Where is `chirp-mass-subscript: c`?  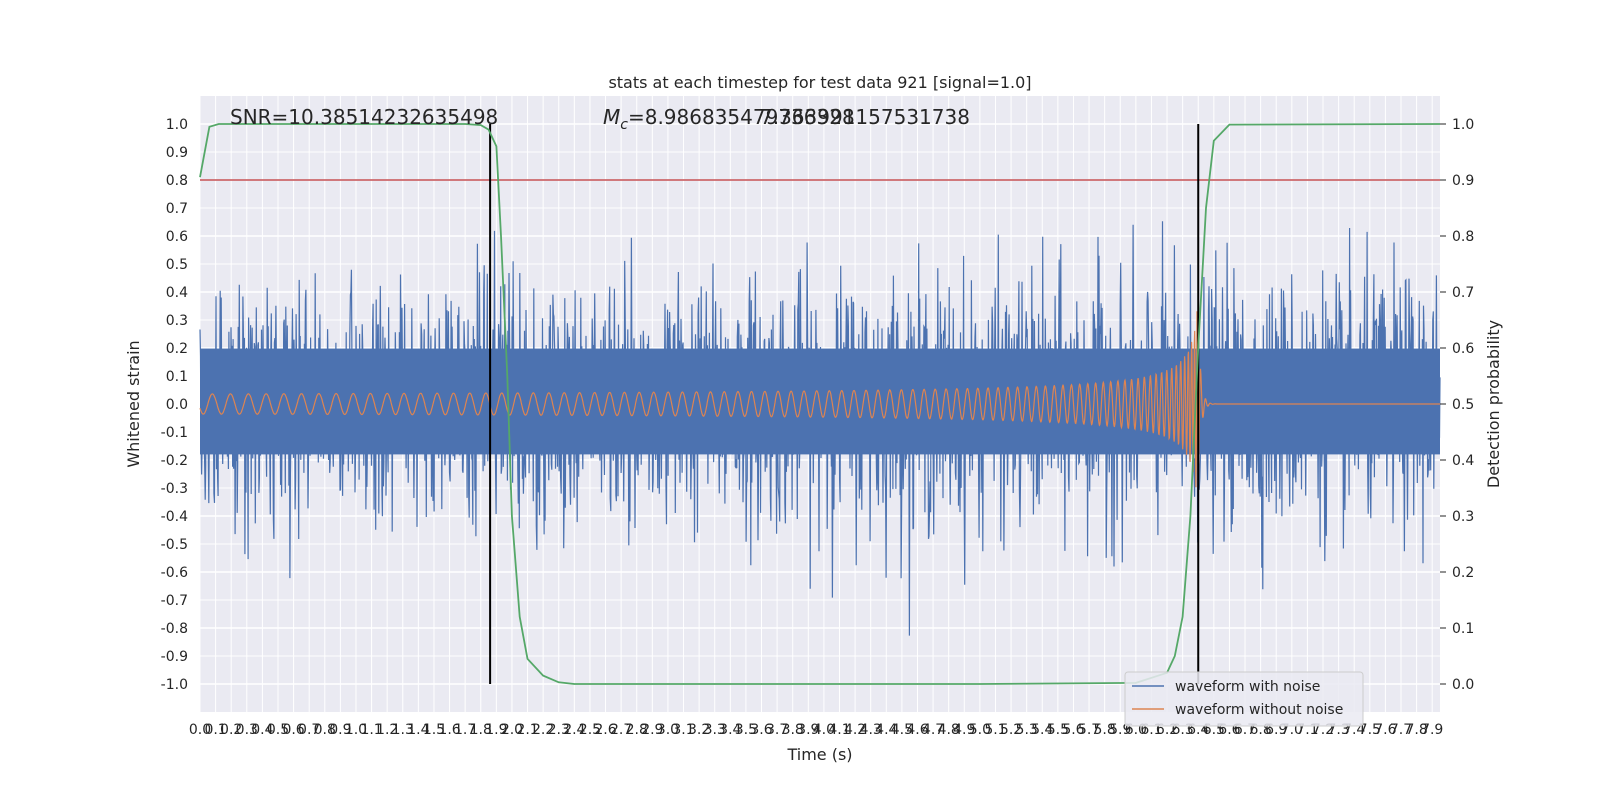
chirp-mass-subscript: c is located at coordinates (624, 125).